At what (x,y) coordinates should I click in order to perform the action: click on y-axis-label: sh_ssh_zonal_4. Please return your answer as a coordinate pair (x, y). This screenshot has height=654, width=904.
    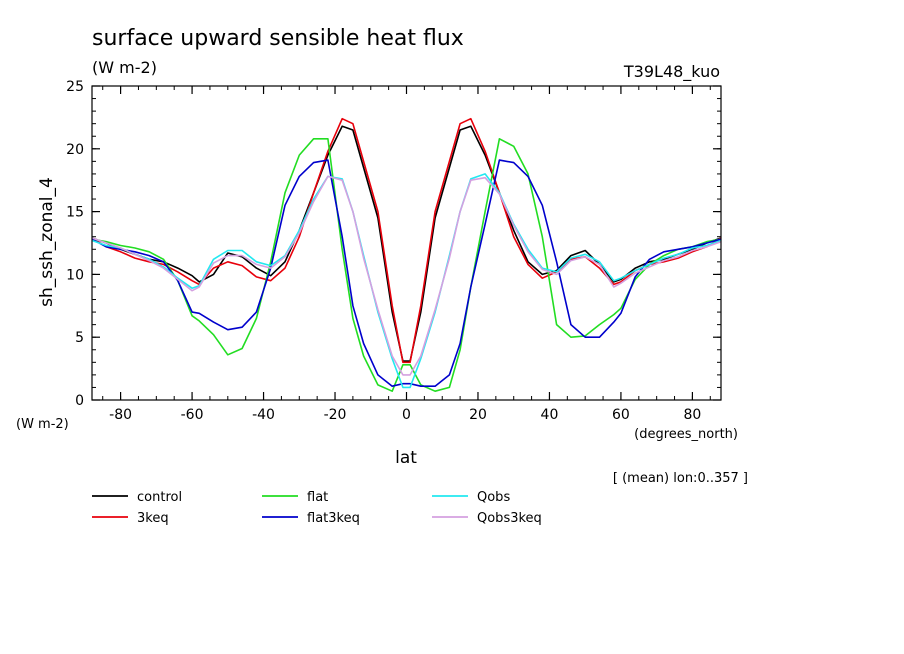
    Looking at the image, I should click on (47, 242).